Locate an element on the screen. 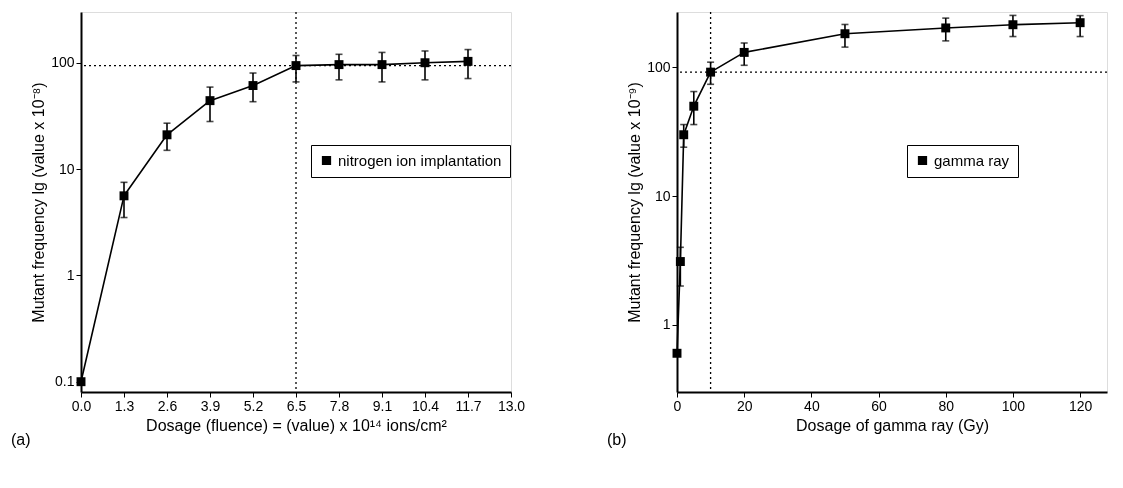 The image size is (1123, 488). x-tick-label: 100 is located at coordinates (1013, 405).